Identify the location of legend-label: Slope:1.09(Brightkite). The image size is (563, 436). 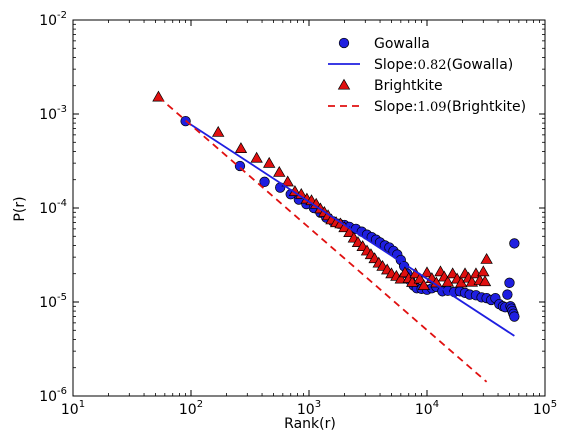
(450, 107).